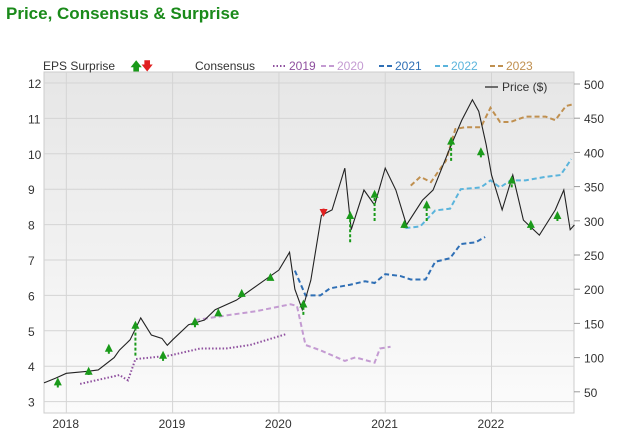 Image resolution: width=620 pixels, height=443 pixels. What do you see at coordinates (489, 194) in the screenshot?
I see `consensus-line-2022` at bounding box center [489, 194].